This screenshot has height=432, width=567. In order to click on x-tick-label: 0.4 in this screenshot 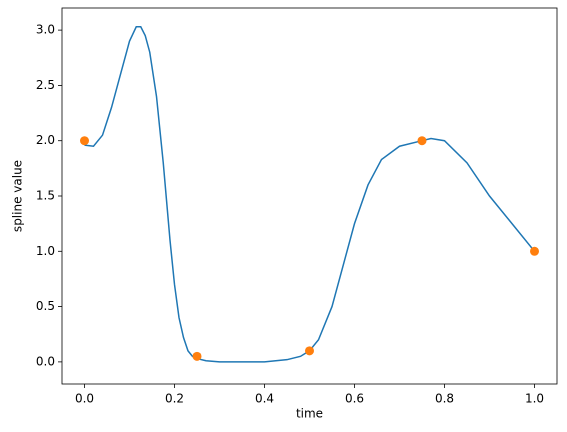, I will do `click(264, 399)`.